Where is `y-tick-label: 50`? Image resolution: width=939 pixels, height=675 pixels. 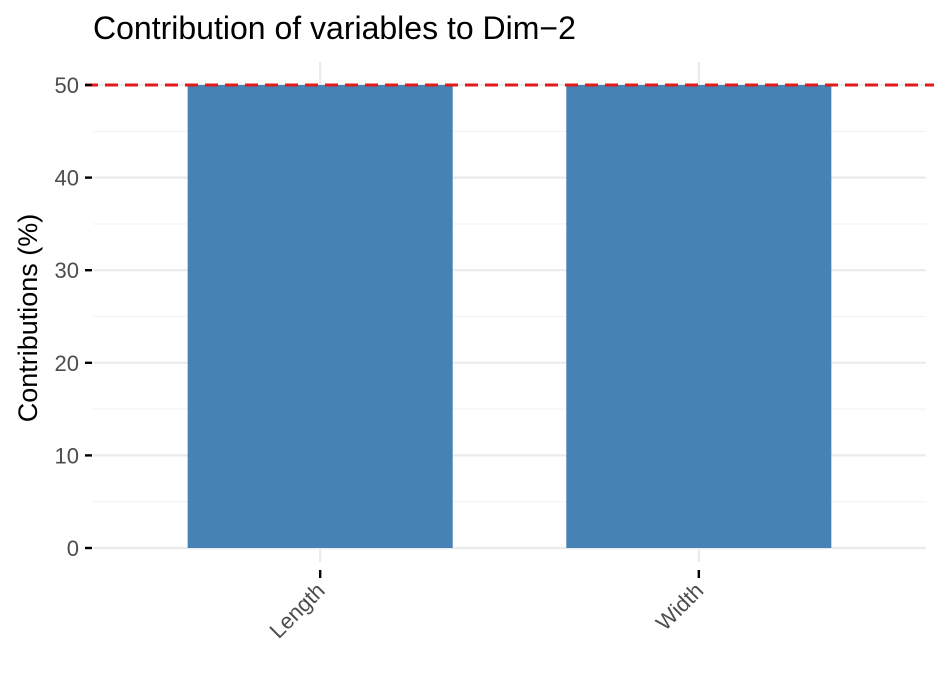 y-tick-label: 50 is located at coordinates (67, 85).